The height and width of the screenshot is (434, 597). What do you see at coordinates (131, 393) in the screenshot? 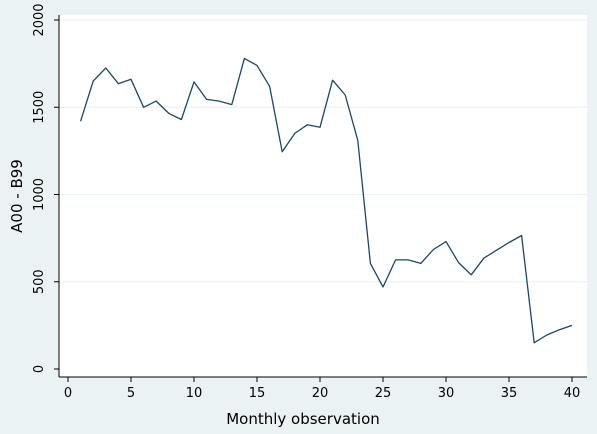
I see `x-tick-label-5: 5` at bounding box center [131, 393].